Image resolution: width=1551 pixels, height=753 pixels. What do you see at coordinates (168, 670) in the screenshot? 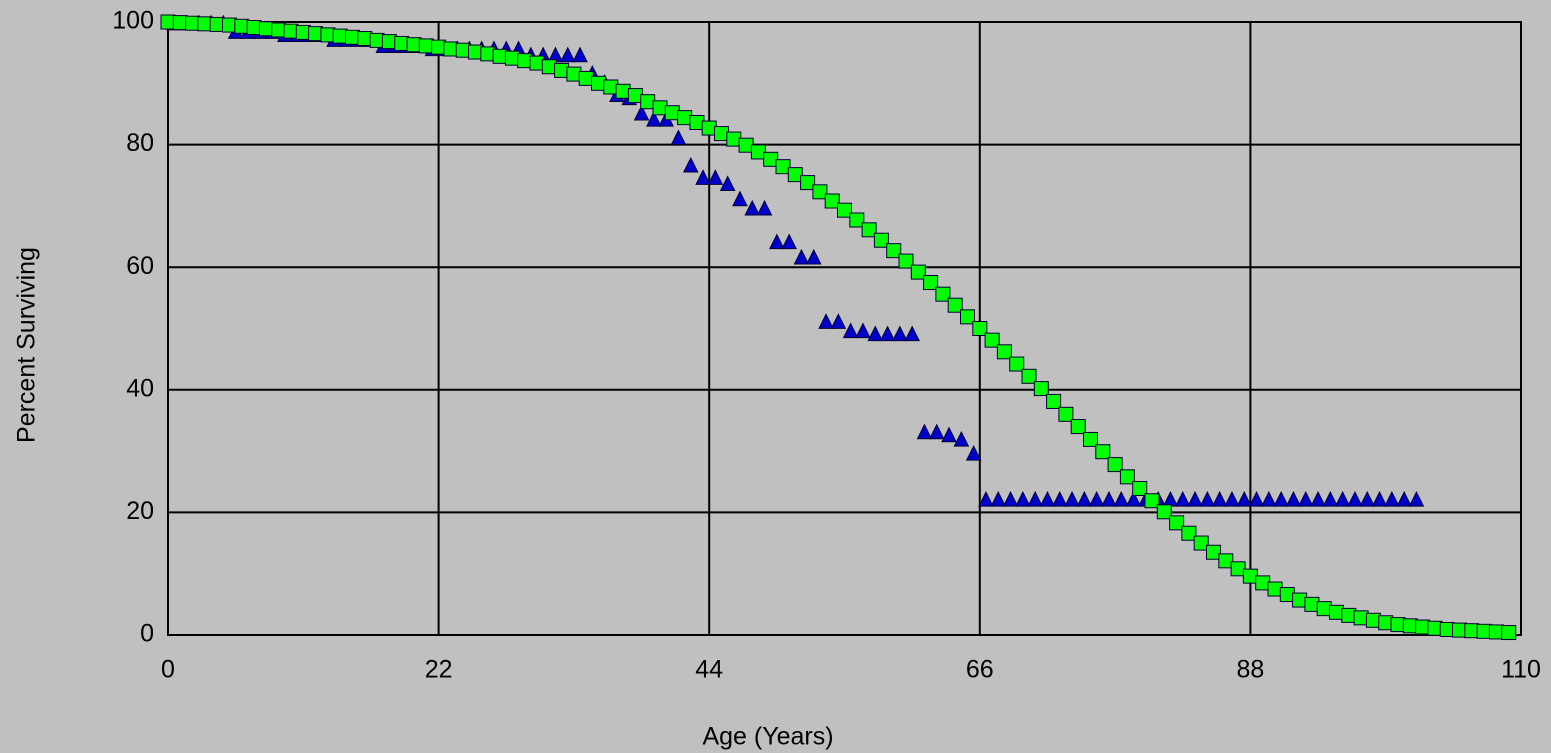
I see `x-tick-label: 0` at bounding box center [168, 670].